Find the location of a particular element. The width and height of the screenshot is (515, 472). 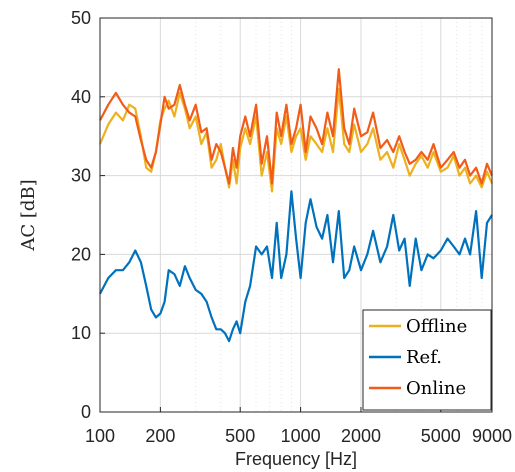

y-tick-label: 30 is located at coordinates (81, 176).